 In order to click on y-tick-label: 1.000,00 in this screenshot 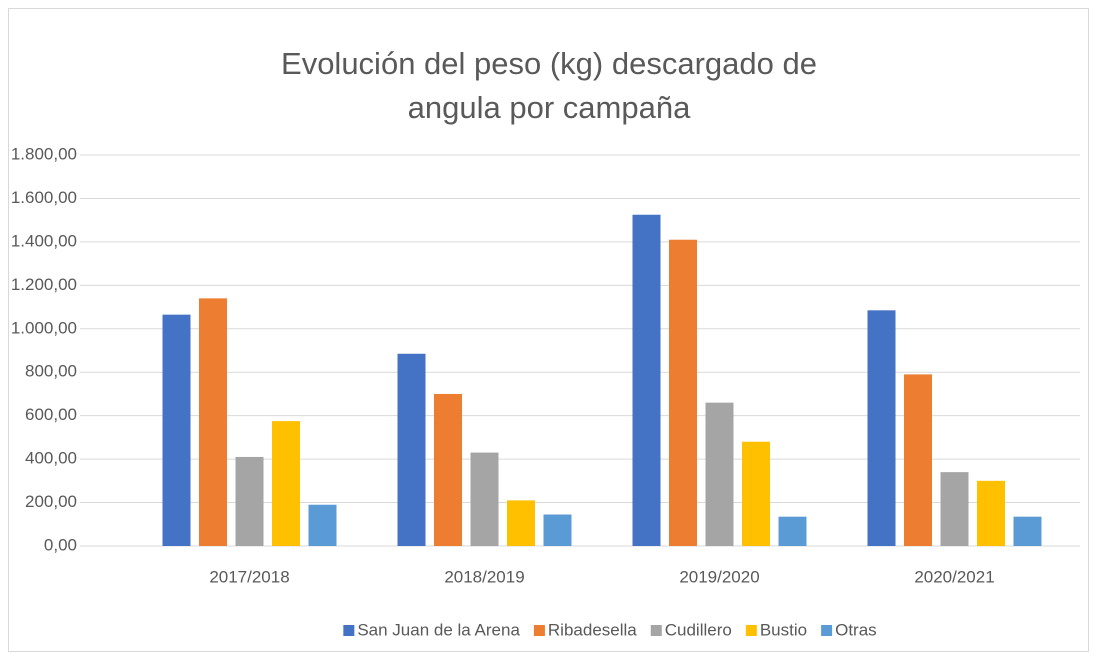, I will do `click(44, 327)`.